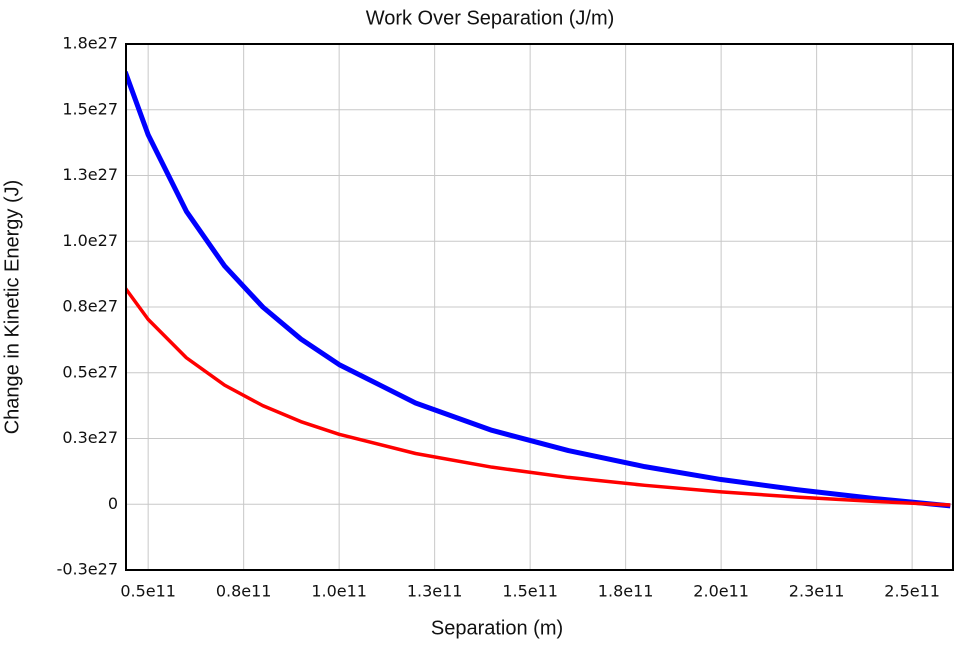  What do you see at coordinates (90, 174) in the screenshot?
I see `y-tick-label: 1.3e27` at bounding box center [90, 174].